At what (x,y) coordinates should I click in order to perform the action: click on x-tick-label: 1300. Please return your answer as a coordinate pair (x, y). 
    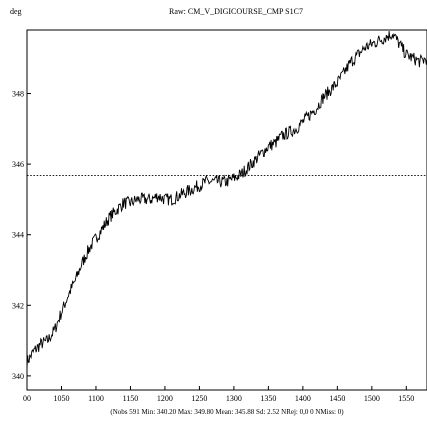
    Looking at the image, I should click on (234, 398).